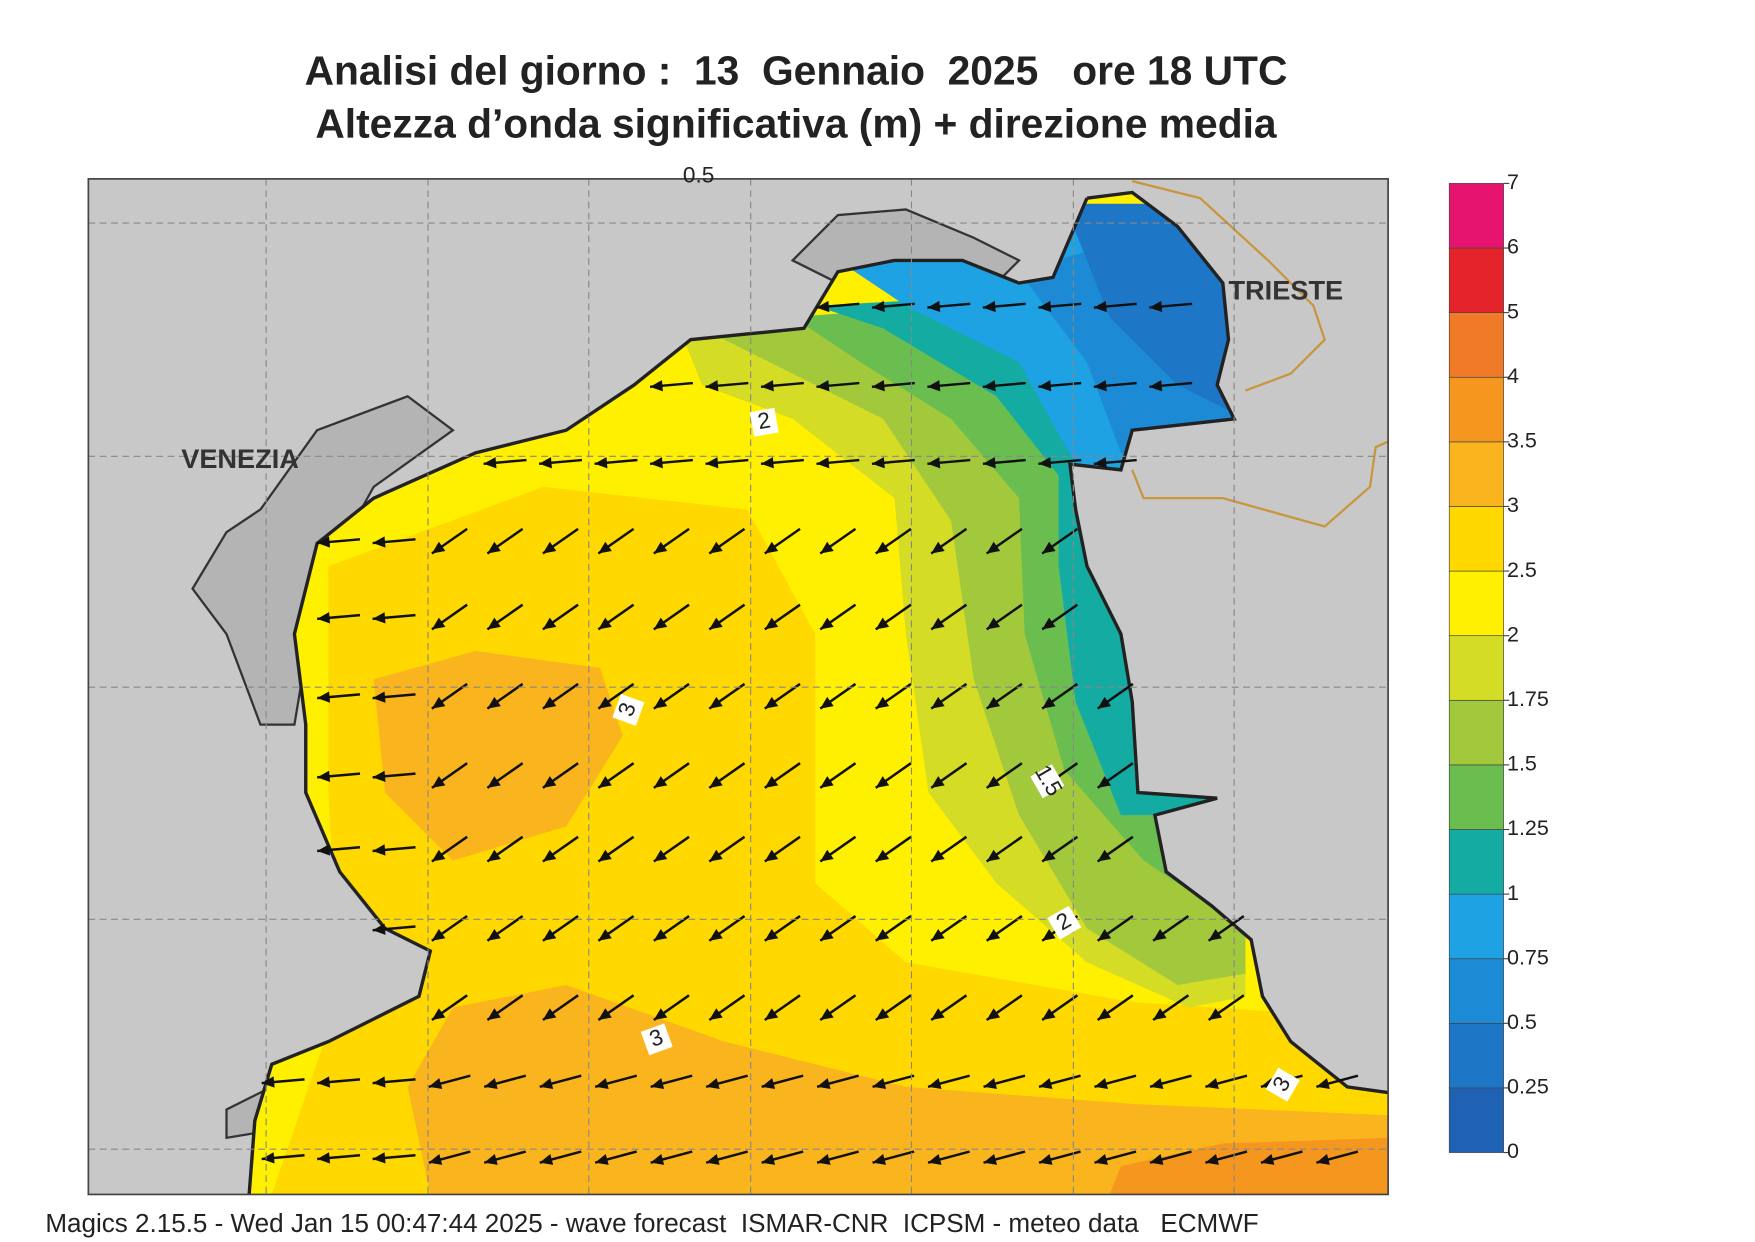 Image resolution: width=1755 pixels, height=1242 pixels. Describe the element at coordinates (1513, 1151) in the screenshot. I see `colorbar-label: 0` at that location.